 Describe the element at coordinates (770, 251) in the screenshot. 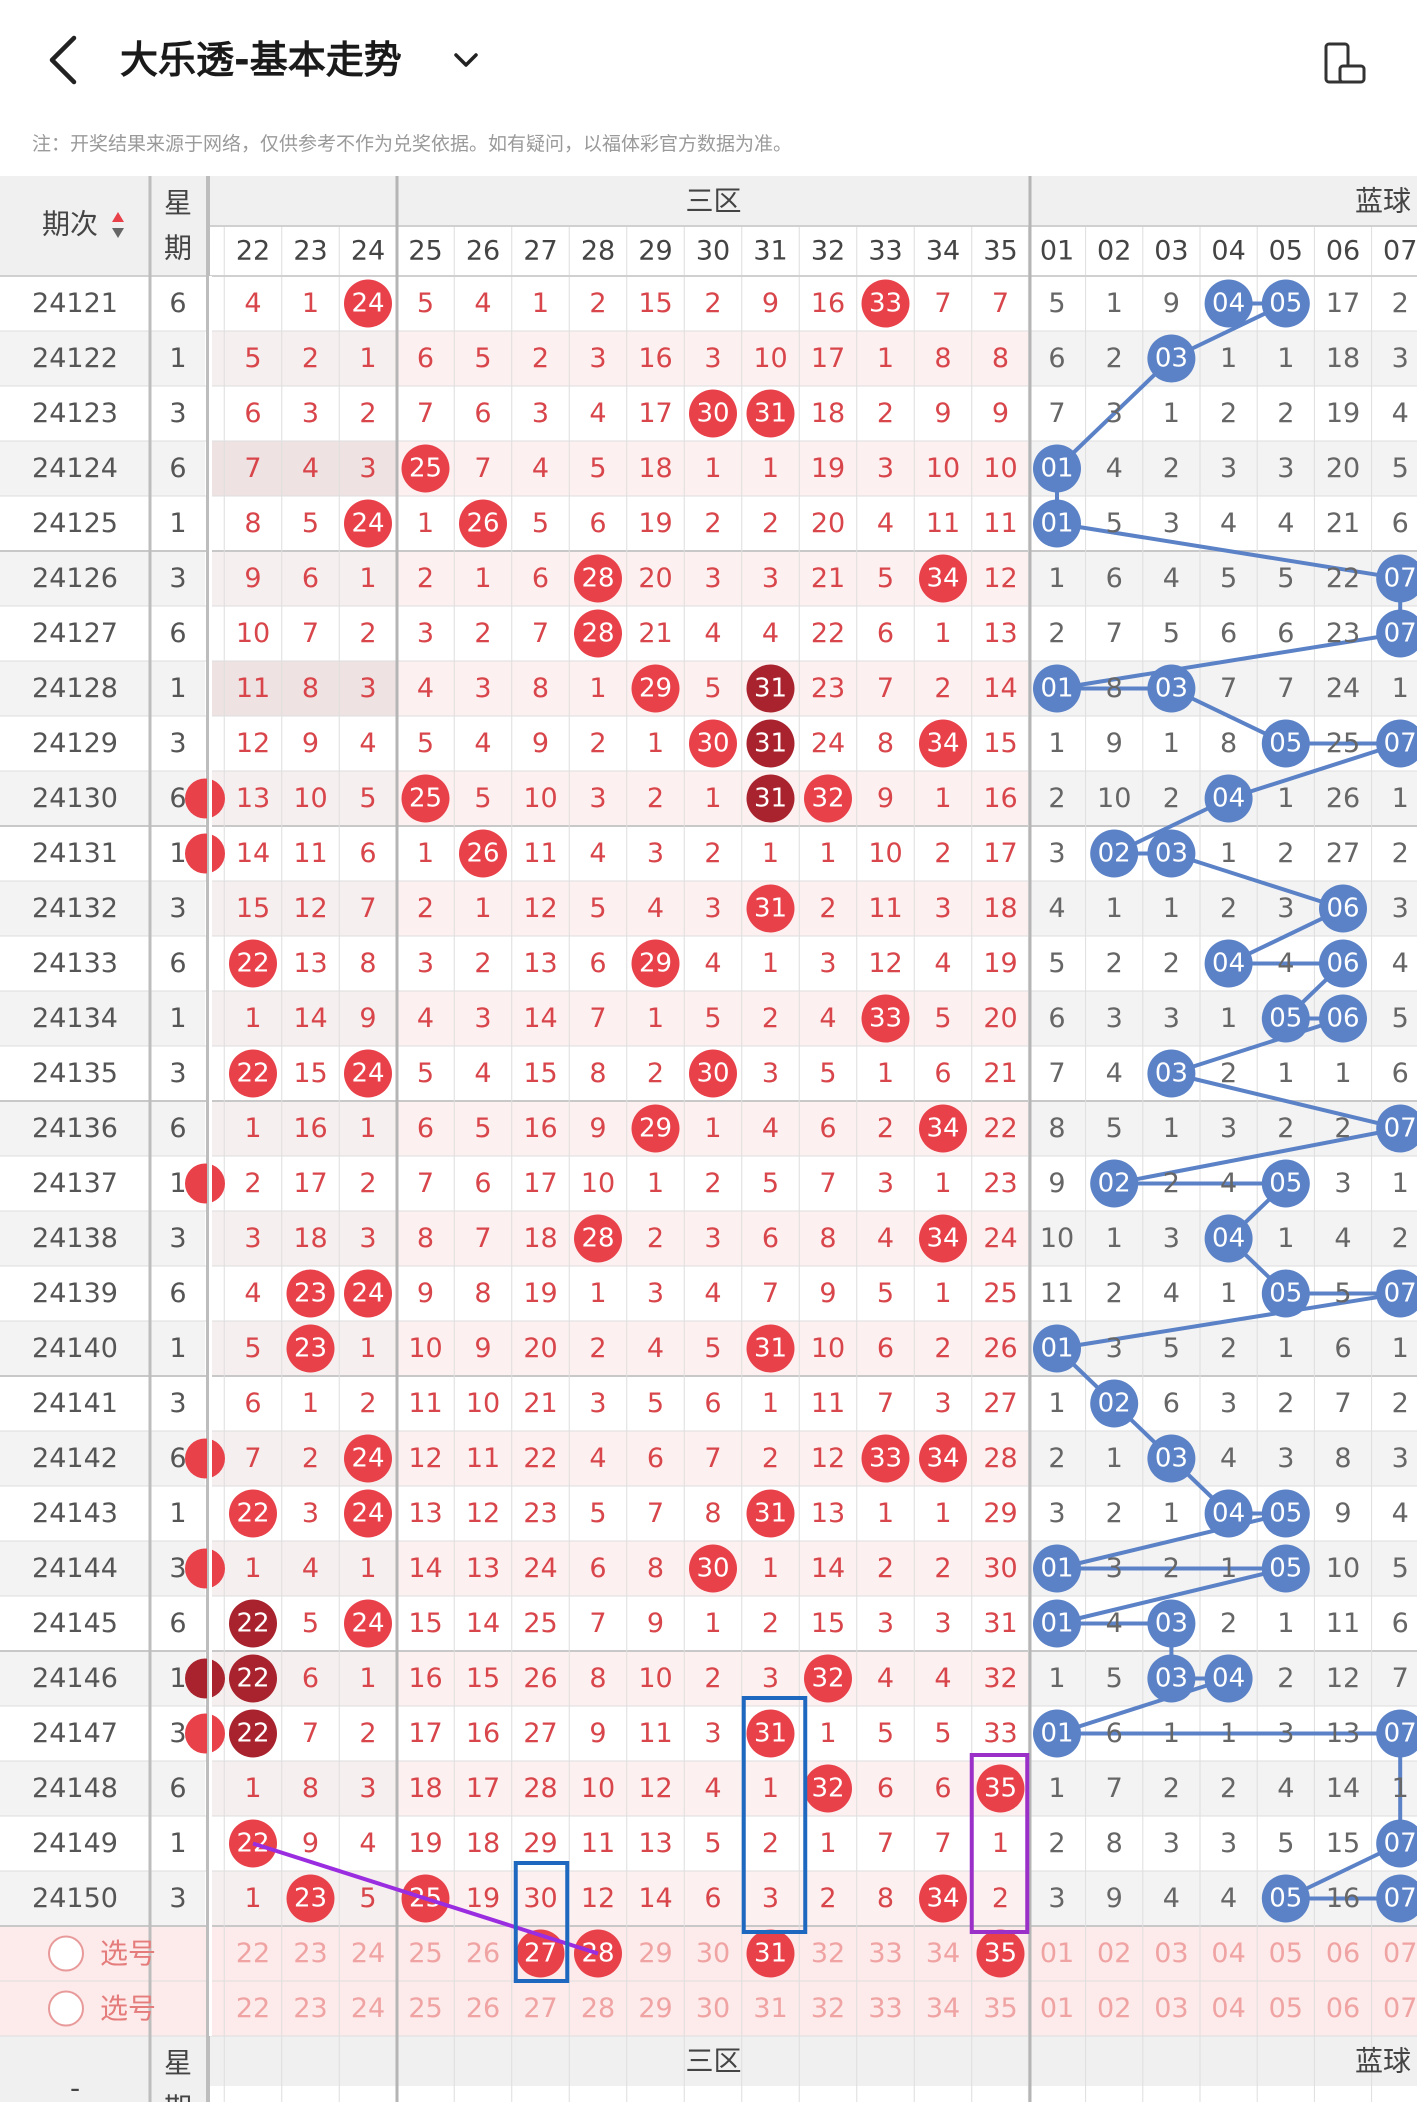

I see `front-number-header: 31` at that location.